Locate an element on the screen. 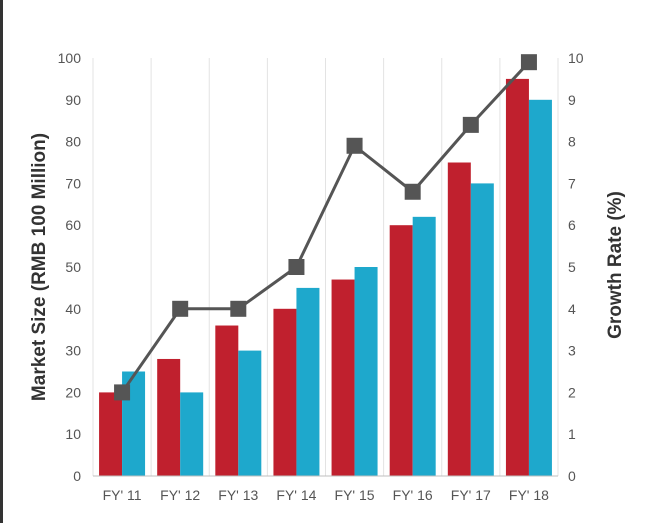 This screenshot has height=523, width=667. y-tick-label: 70 is located at coordinates (73, 183).